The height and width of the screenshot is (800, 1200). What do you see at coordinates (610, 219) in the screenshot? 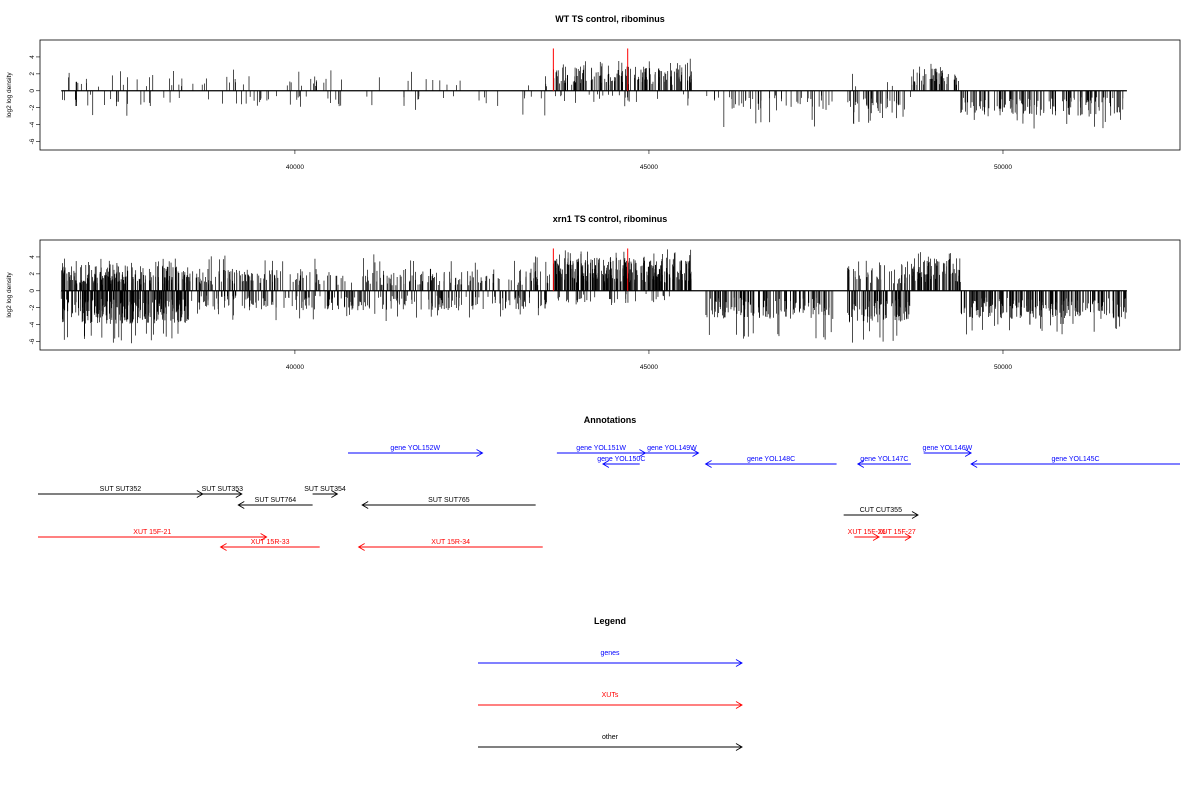
I see `panel-title: xrn1 TS control, ribominus` at bounding box center [610, 219].